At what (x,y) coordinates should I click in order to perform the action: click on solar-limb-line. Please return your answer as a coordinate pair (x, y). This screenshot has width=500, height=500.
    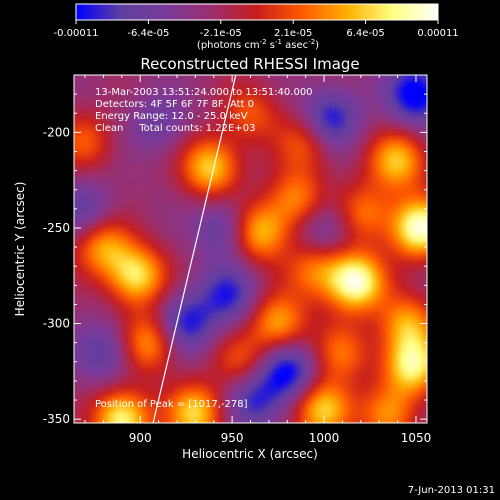
    Looking at the image, I should click on (194, 249).